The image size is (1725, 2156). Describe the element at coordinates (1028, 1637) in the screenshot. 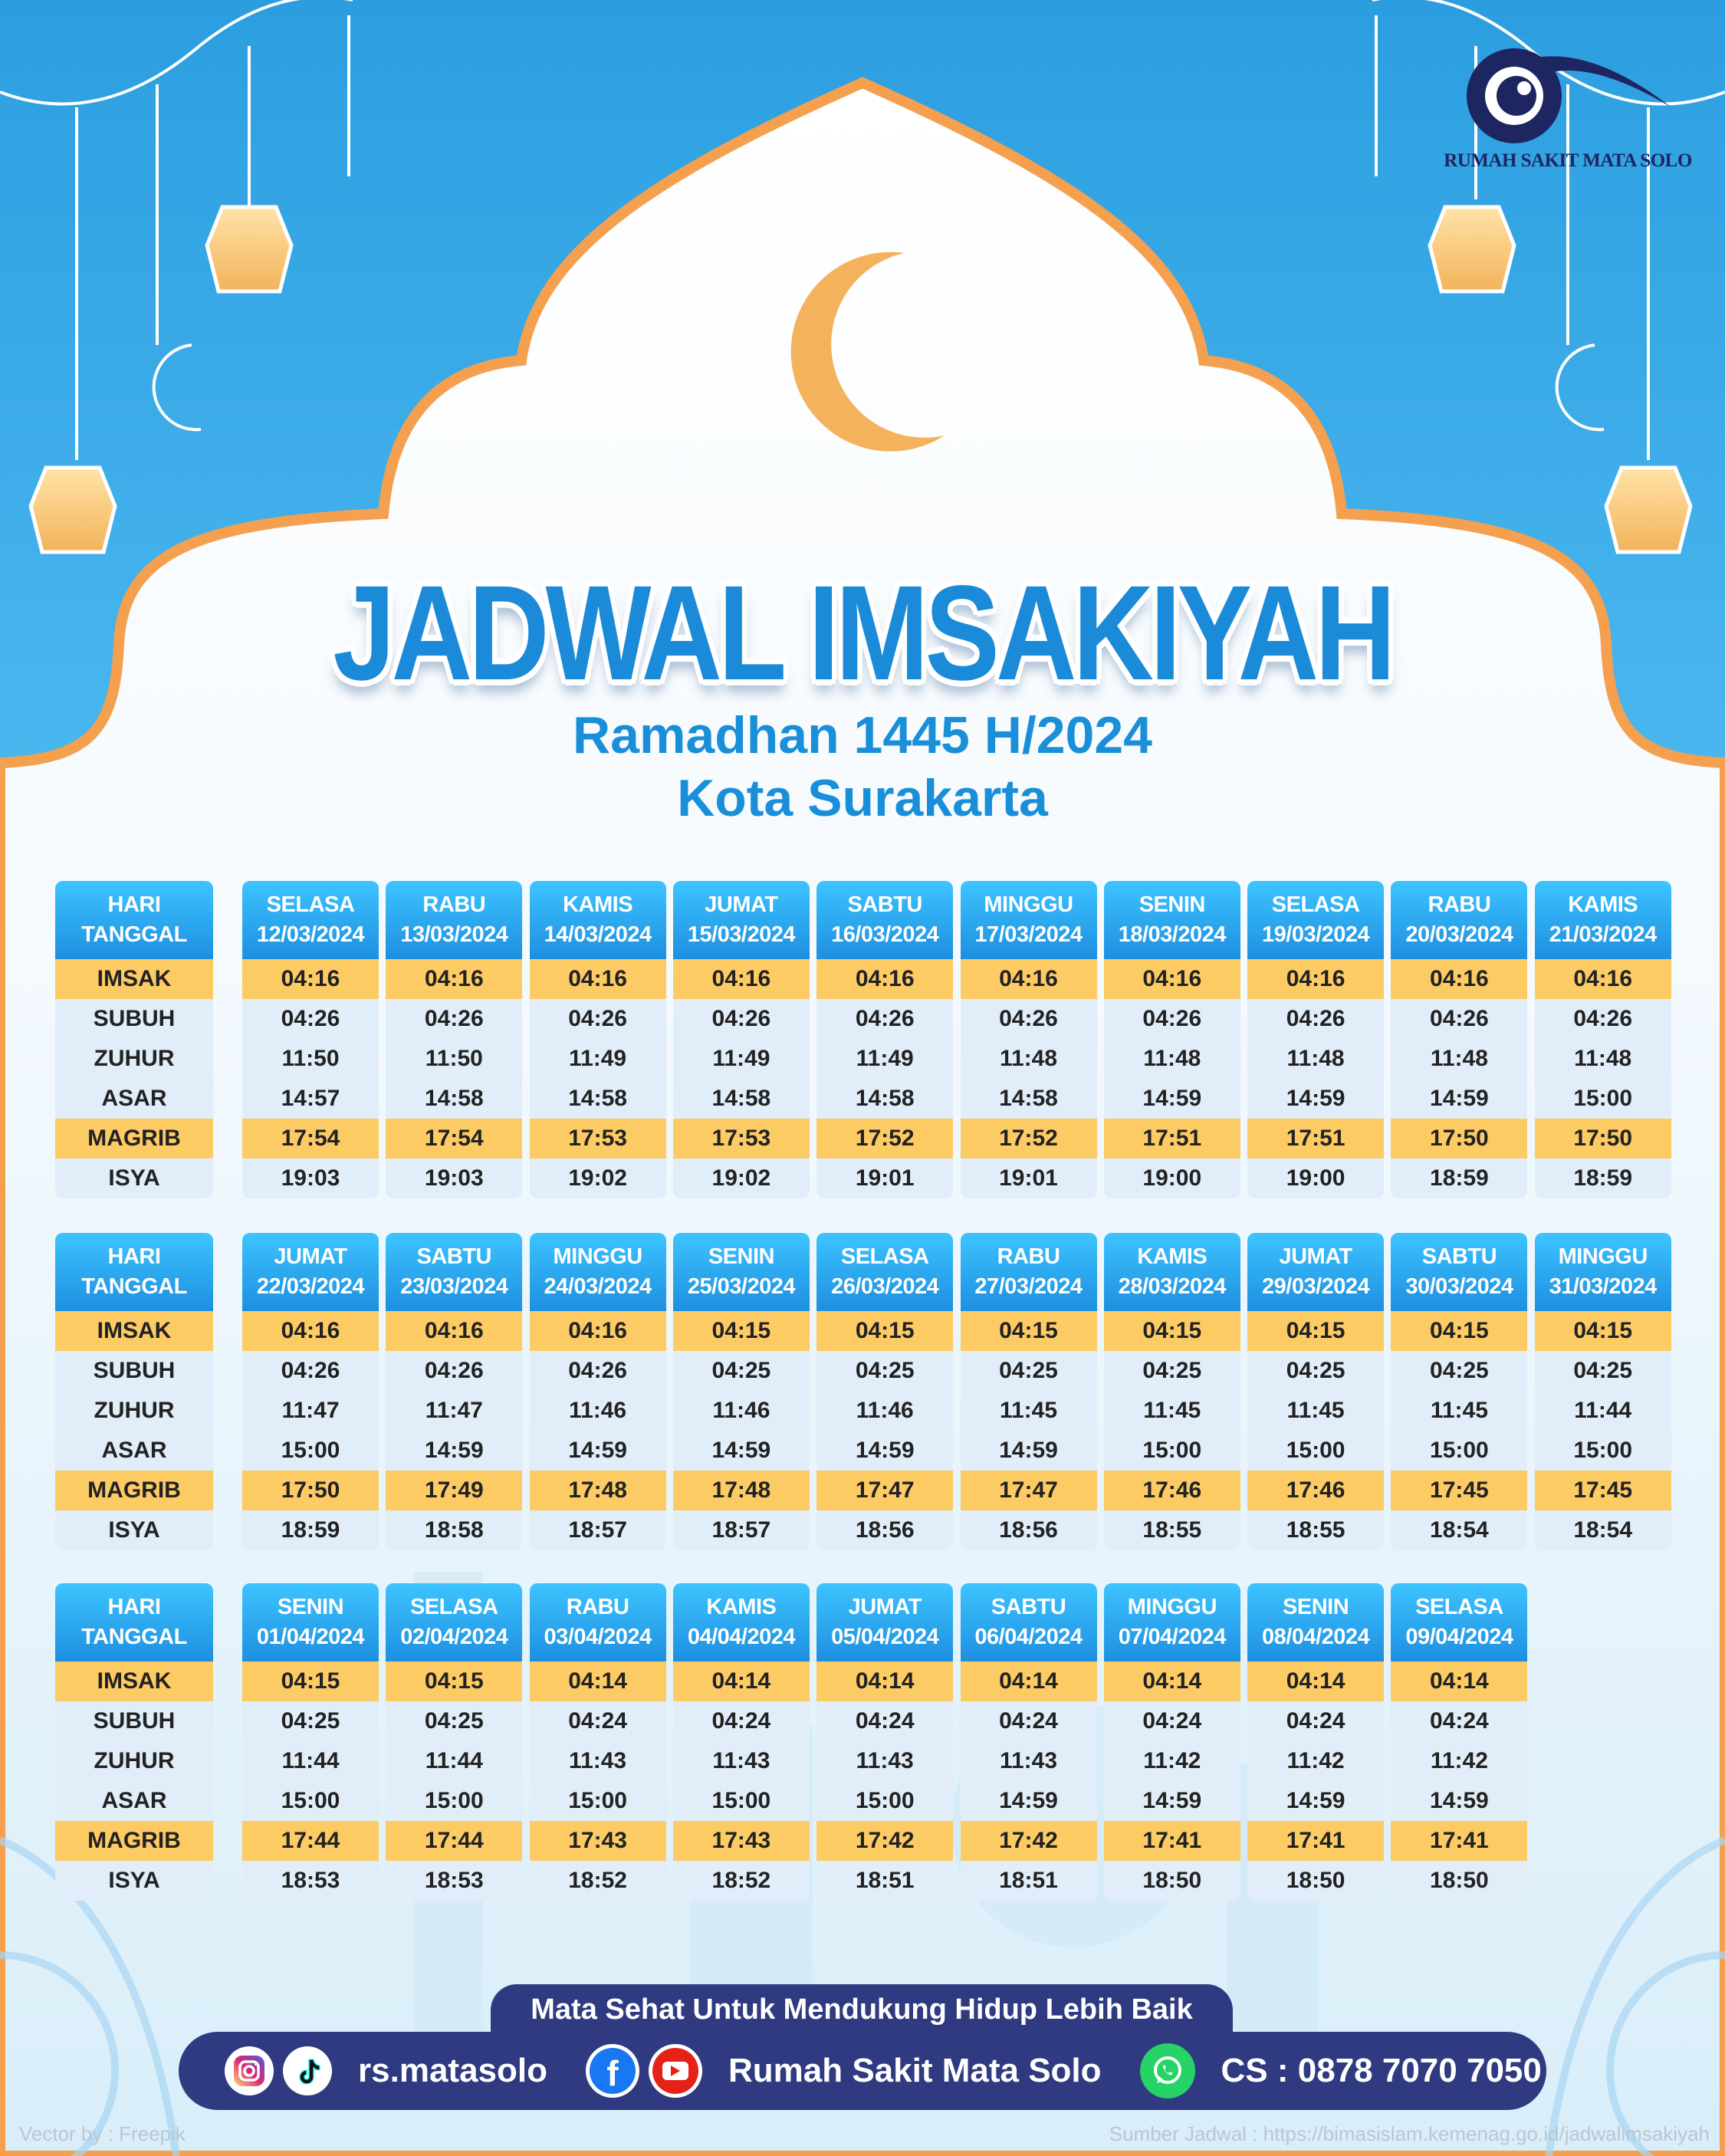

I see `day-date: 06/04/2024` at that location.